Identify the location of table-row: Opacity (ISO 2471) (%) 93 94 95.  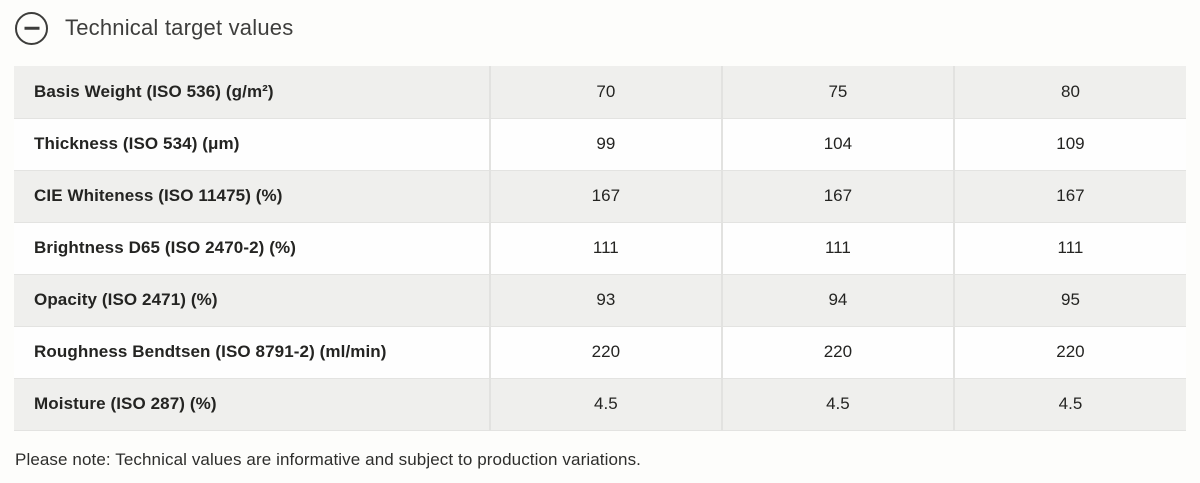
(600, 300).